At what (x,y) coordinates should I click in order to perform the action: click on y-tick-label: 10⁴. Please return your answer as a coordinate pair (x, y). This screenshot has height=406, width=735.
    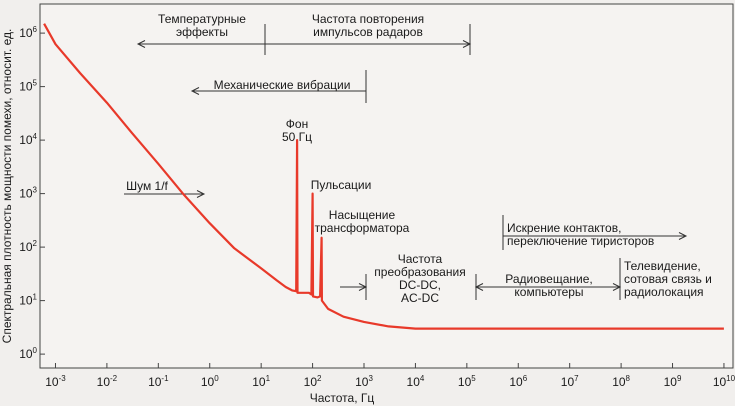
    Looking at the image, I should click on (28, 139).